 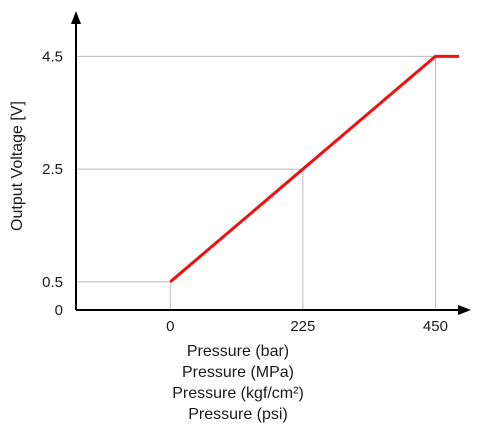 I want to click on x-axis-title-kgf: Pressure (kgf/cm²), so click(x=238, y=393).